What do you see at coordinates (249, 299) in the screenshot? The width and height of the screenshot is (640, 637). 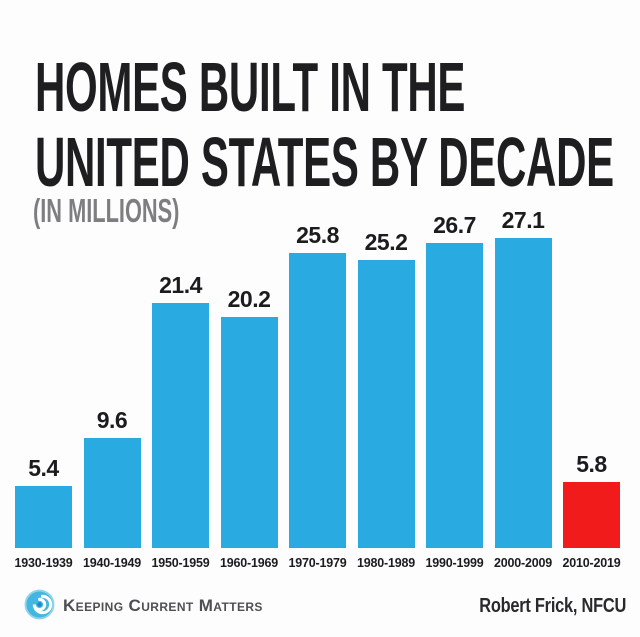 I see `bar-value-label: 20.2` at bounding box center [249, 299].